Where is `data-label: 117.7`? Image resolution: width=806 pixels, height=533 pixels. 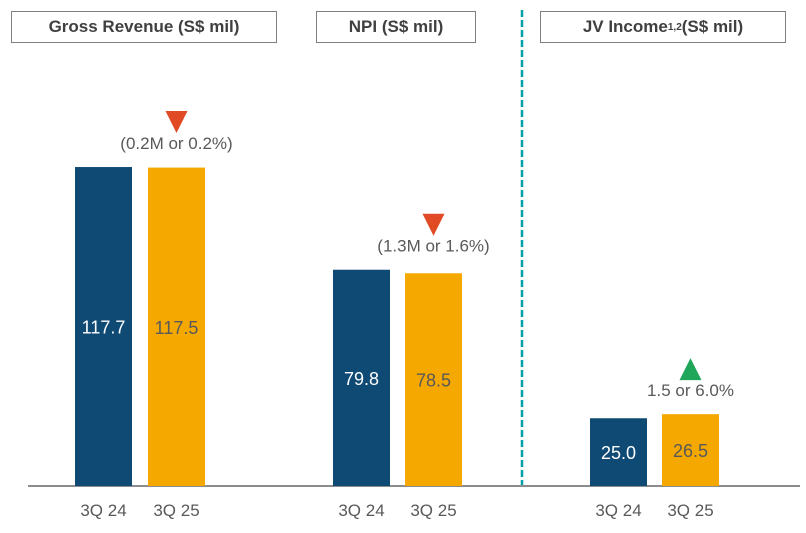 data-label: 117.7 is located at coordinates (104, 328).